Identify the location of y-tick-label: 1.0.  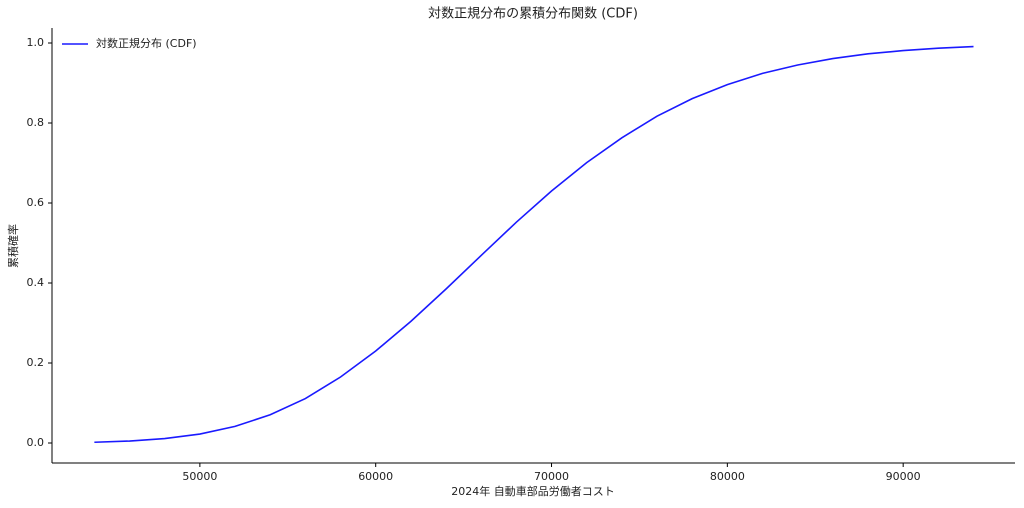
(36, 42).